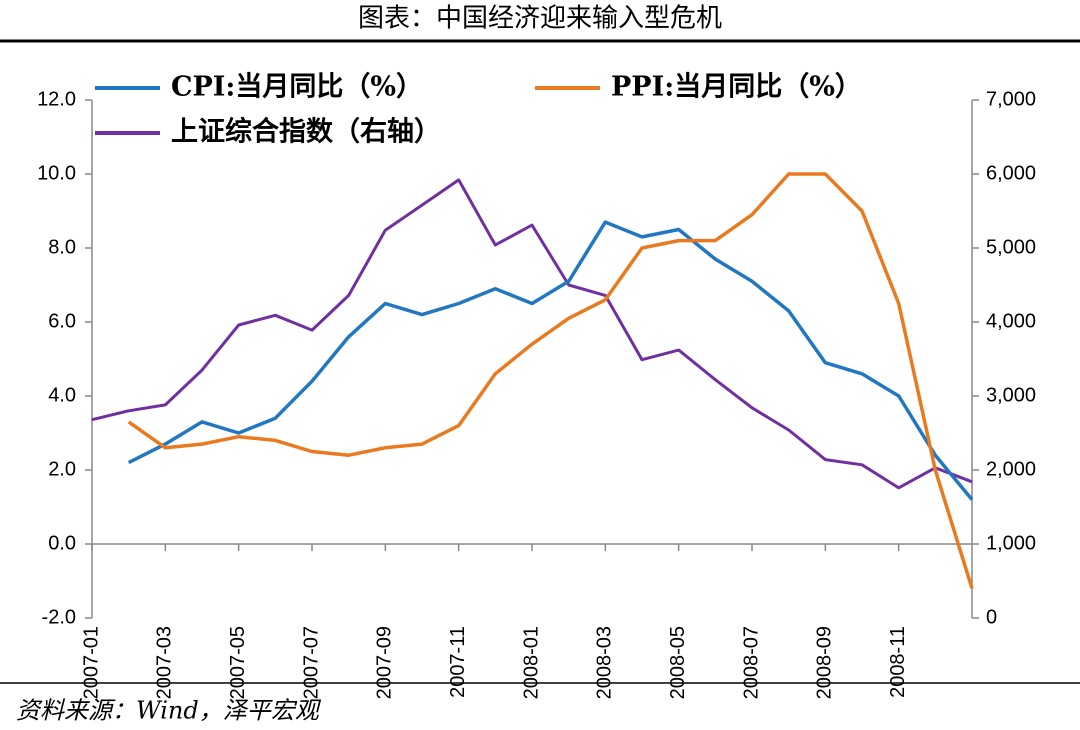 The image size is (1080, 730). What do you see at coordinates (62, 469) in the screenshot?
I see `y-tick-label: 2.0` at bounding box center [62, 469].